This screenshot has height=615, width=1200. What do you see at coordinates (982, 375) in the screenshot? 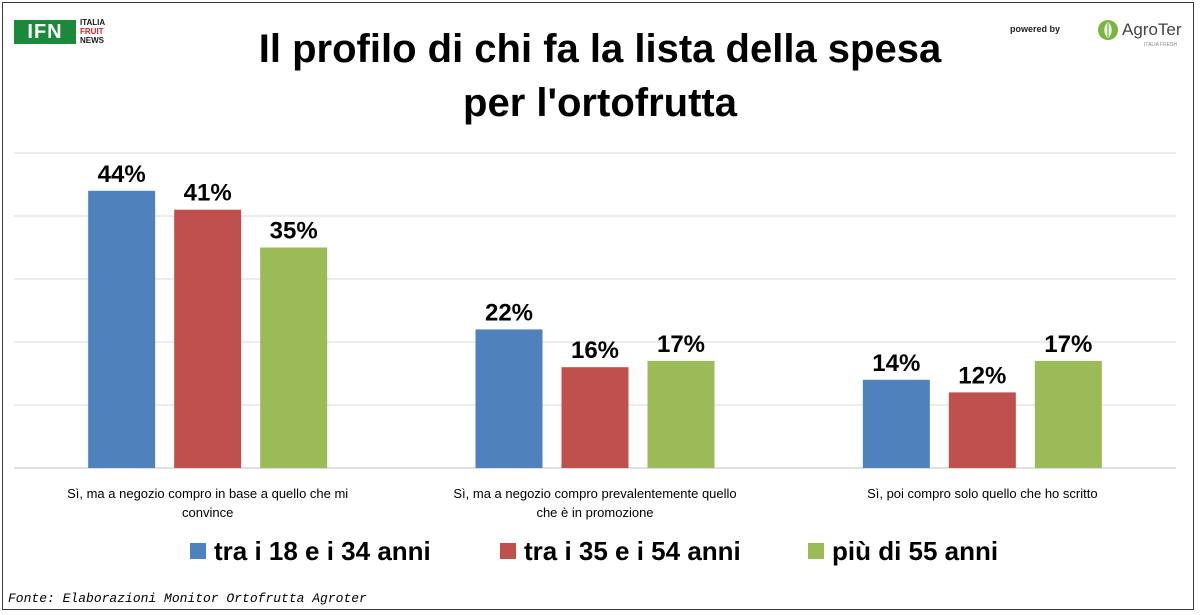
I see `data-label-35-54-cat3: 12%` at bounding box center [982, 375].